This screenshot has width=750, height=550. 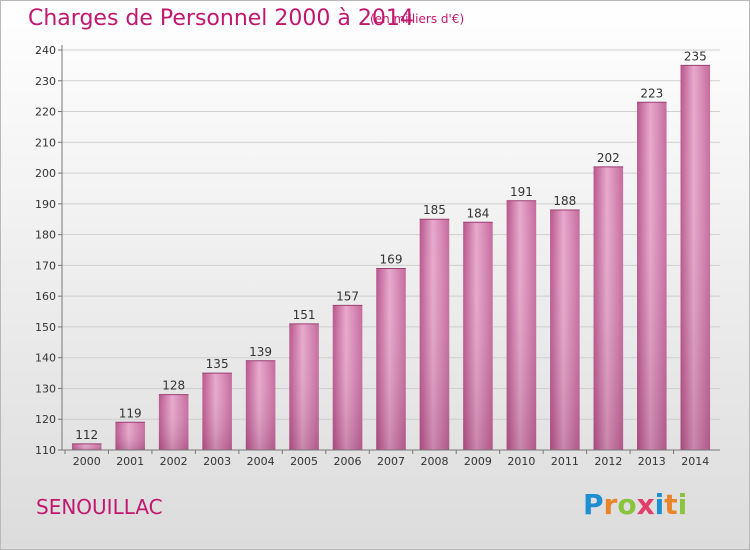 What do you see at coordinates (610, 504) in the screenshot?
I see `logo-letter: r` at bounding box center [610, 504].